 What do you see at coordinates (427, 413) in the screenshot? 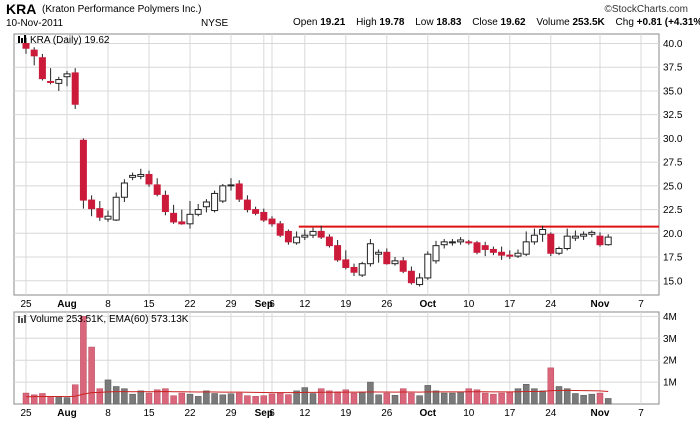
I see `volume-x-tick-label: Oct` at bounding box center [427, 413].